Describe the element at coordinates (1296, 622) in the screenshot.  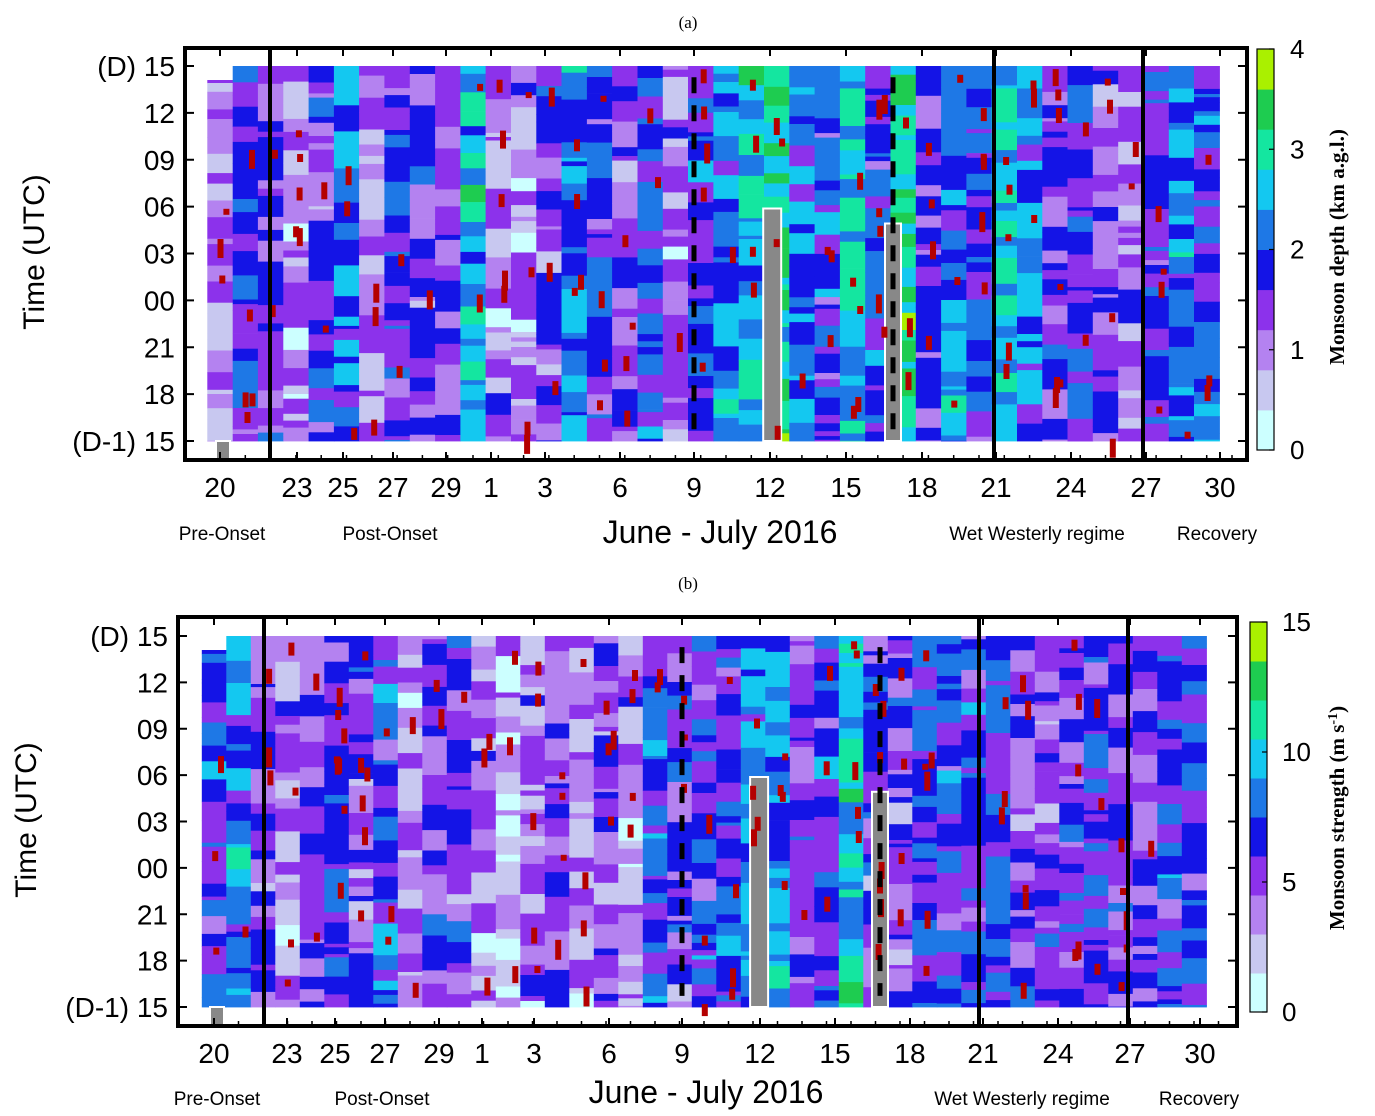
I see `colorbar-tick-label: 15` at that location.